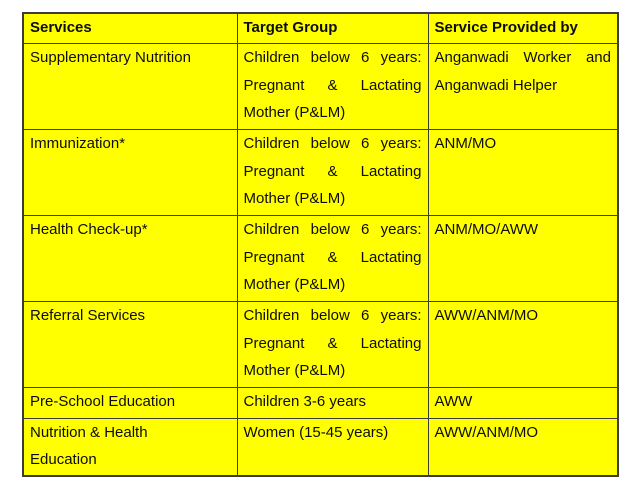 The width and height of the screenshot is (638, 478). I want to click on cell-service: Immunization*, so click(130, 173).